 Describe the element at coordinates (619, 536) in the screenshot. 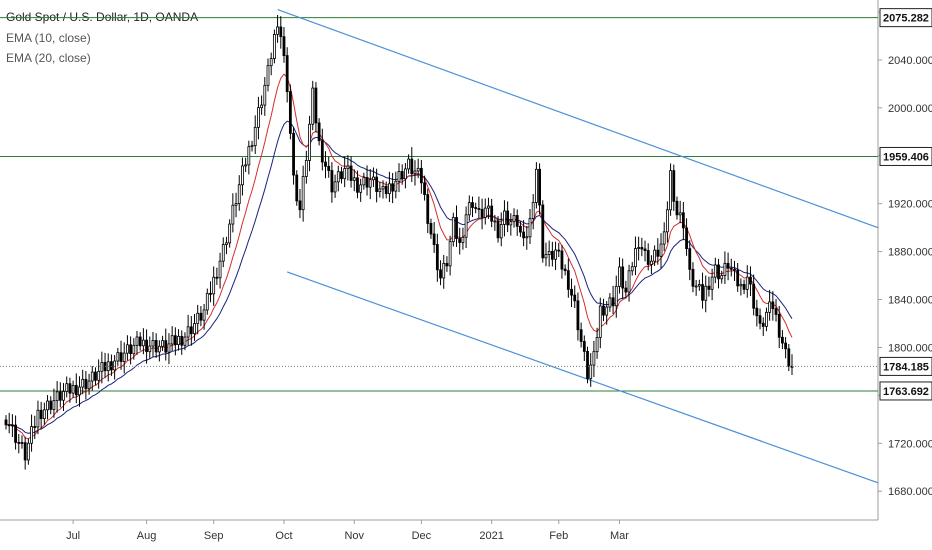

I see `x-tick-label: Mar` at that location.